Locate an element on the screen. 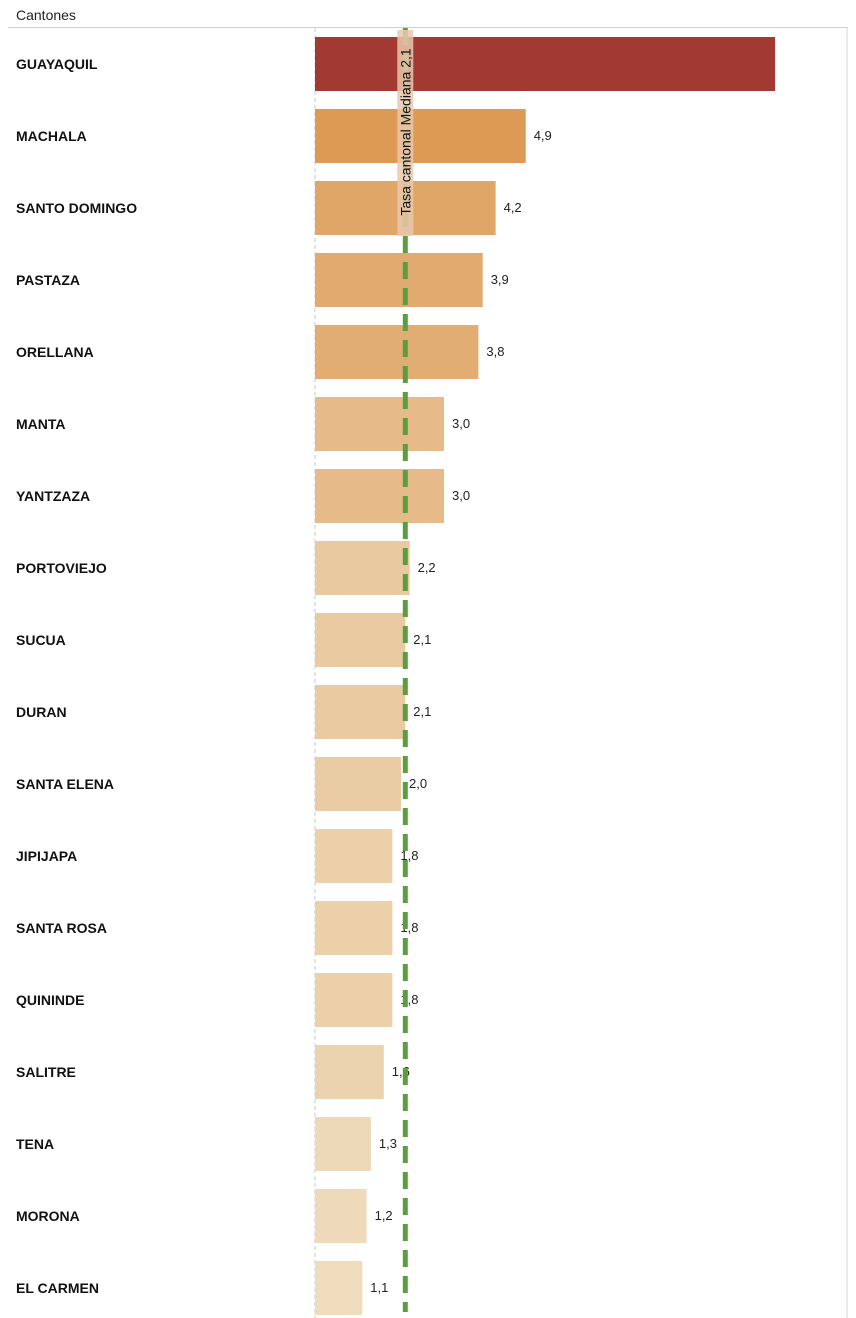  bar-jipijapa is located at coordinates (354, 856).